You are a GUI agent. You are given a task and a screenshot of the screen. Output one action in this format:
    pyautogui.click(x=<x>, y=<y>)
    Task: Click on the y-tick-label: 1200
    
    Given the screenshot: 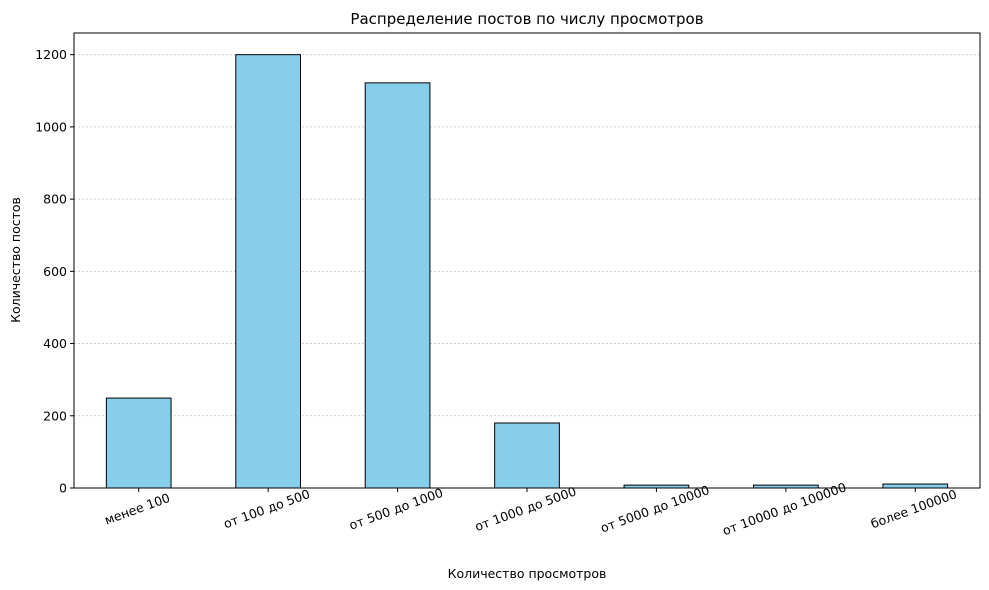 What is the action you would take?
    pyautogui.click(x=51, y=54)
    